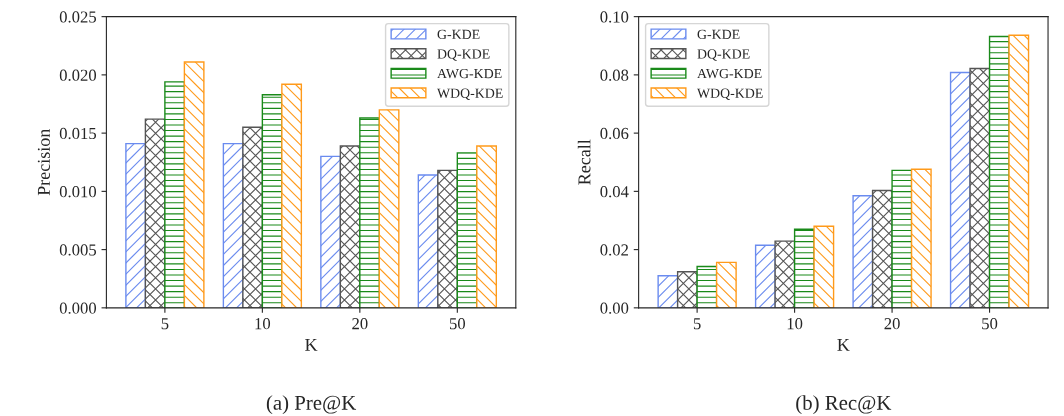 This screenshot has width=1064, height=416. What do you see at coordinates (78, 17) in the screenshot?
I see `y-tick-label: 0.025` at bounding box center [78, 17].